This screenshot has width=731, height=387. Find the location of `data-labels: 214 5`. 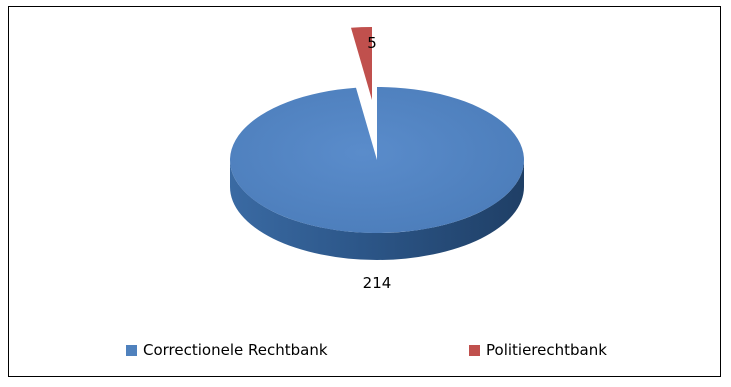

data-labels: 214 5 is located at coordinates (377, 163).